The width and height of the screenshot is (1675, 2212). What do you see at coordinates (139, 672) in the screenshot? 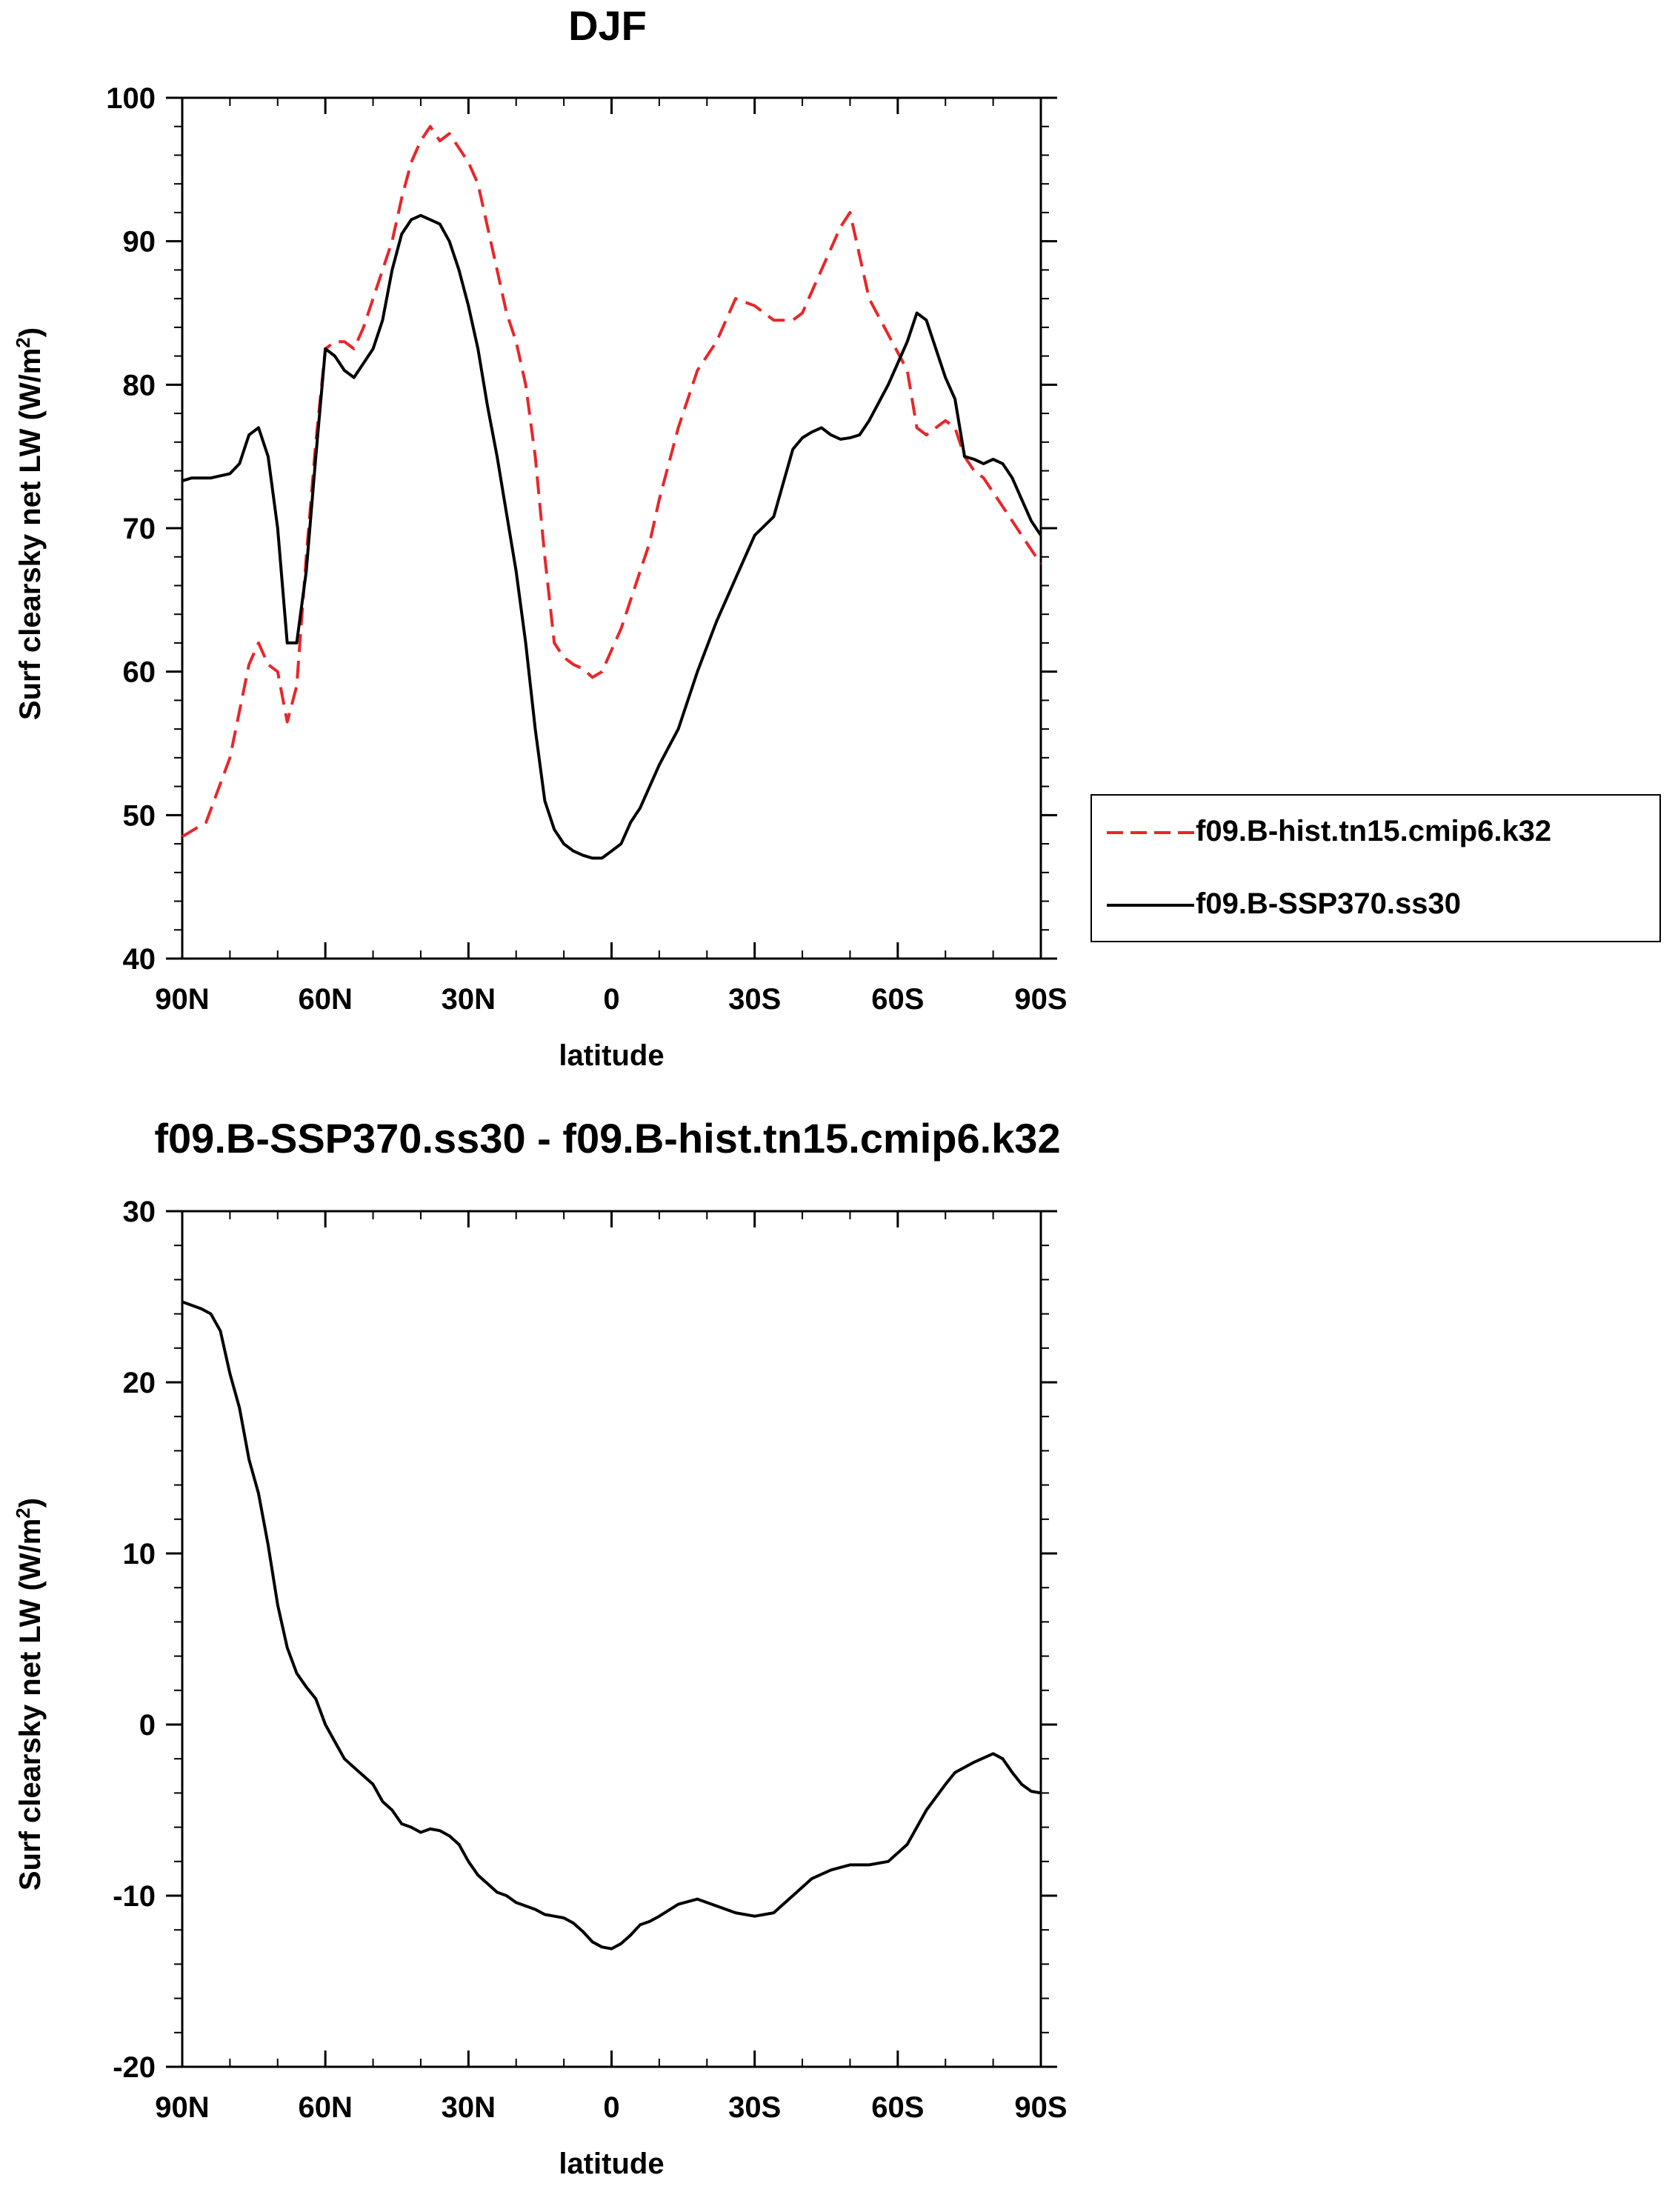
I see `y-tick-label: 60` at bounding box center [139, 672].